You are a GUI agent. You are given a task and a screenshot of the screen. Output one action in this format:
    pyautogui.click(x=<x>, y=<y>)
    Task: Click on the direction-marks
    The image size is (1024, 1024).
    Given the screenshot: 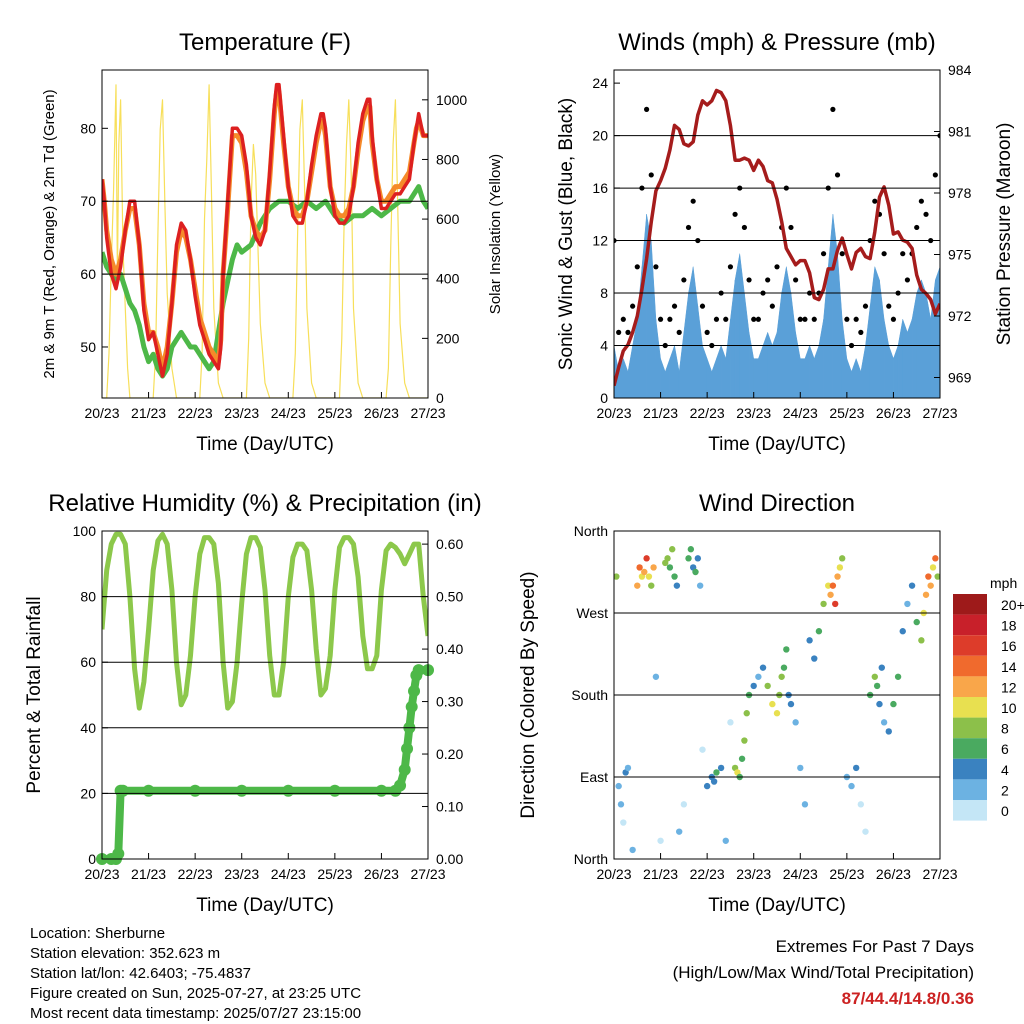 What is the action you would take?
    pyautogui.click(x=777, y=700)
    